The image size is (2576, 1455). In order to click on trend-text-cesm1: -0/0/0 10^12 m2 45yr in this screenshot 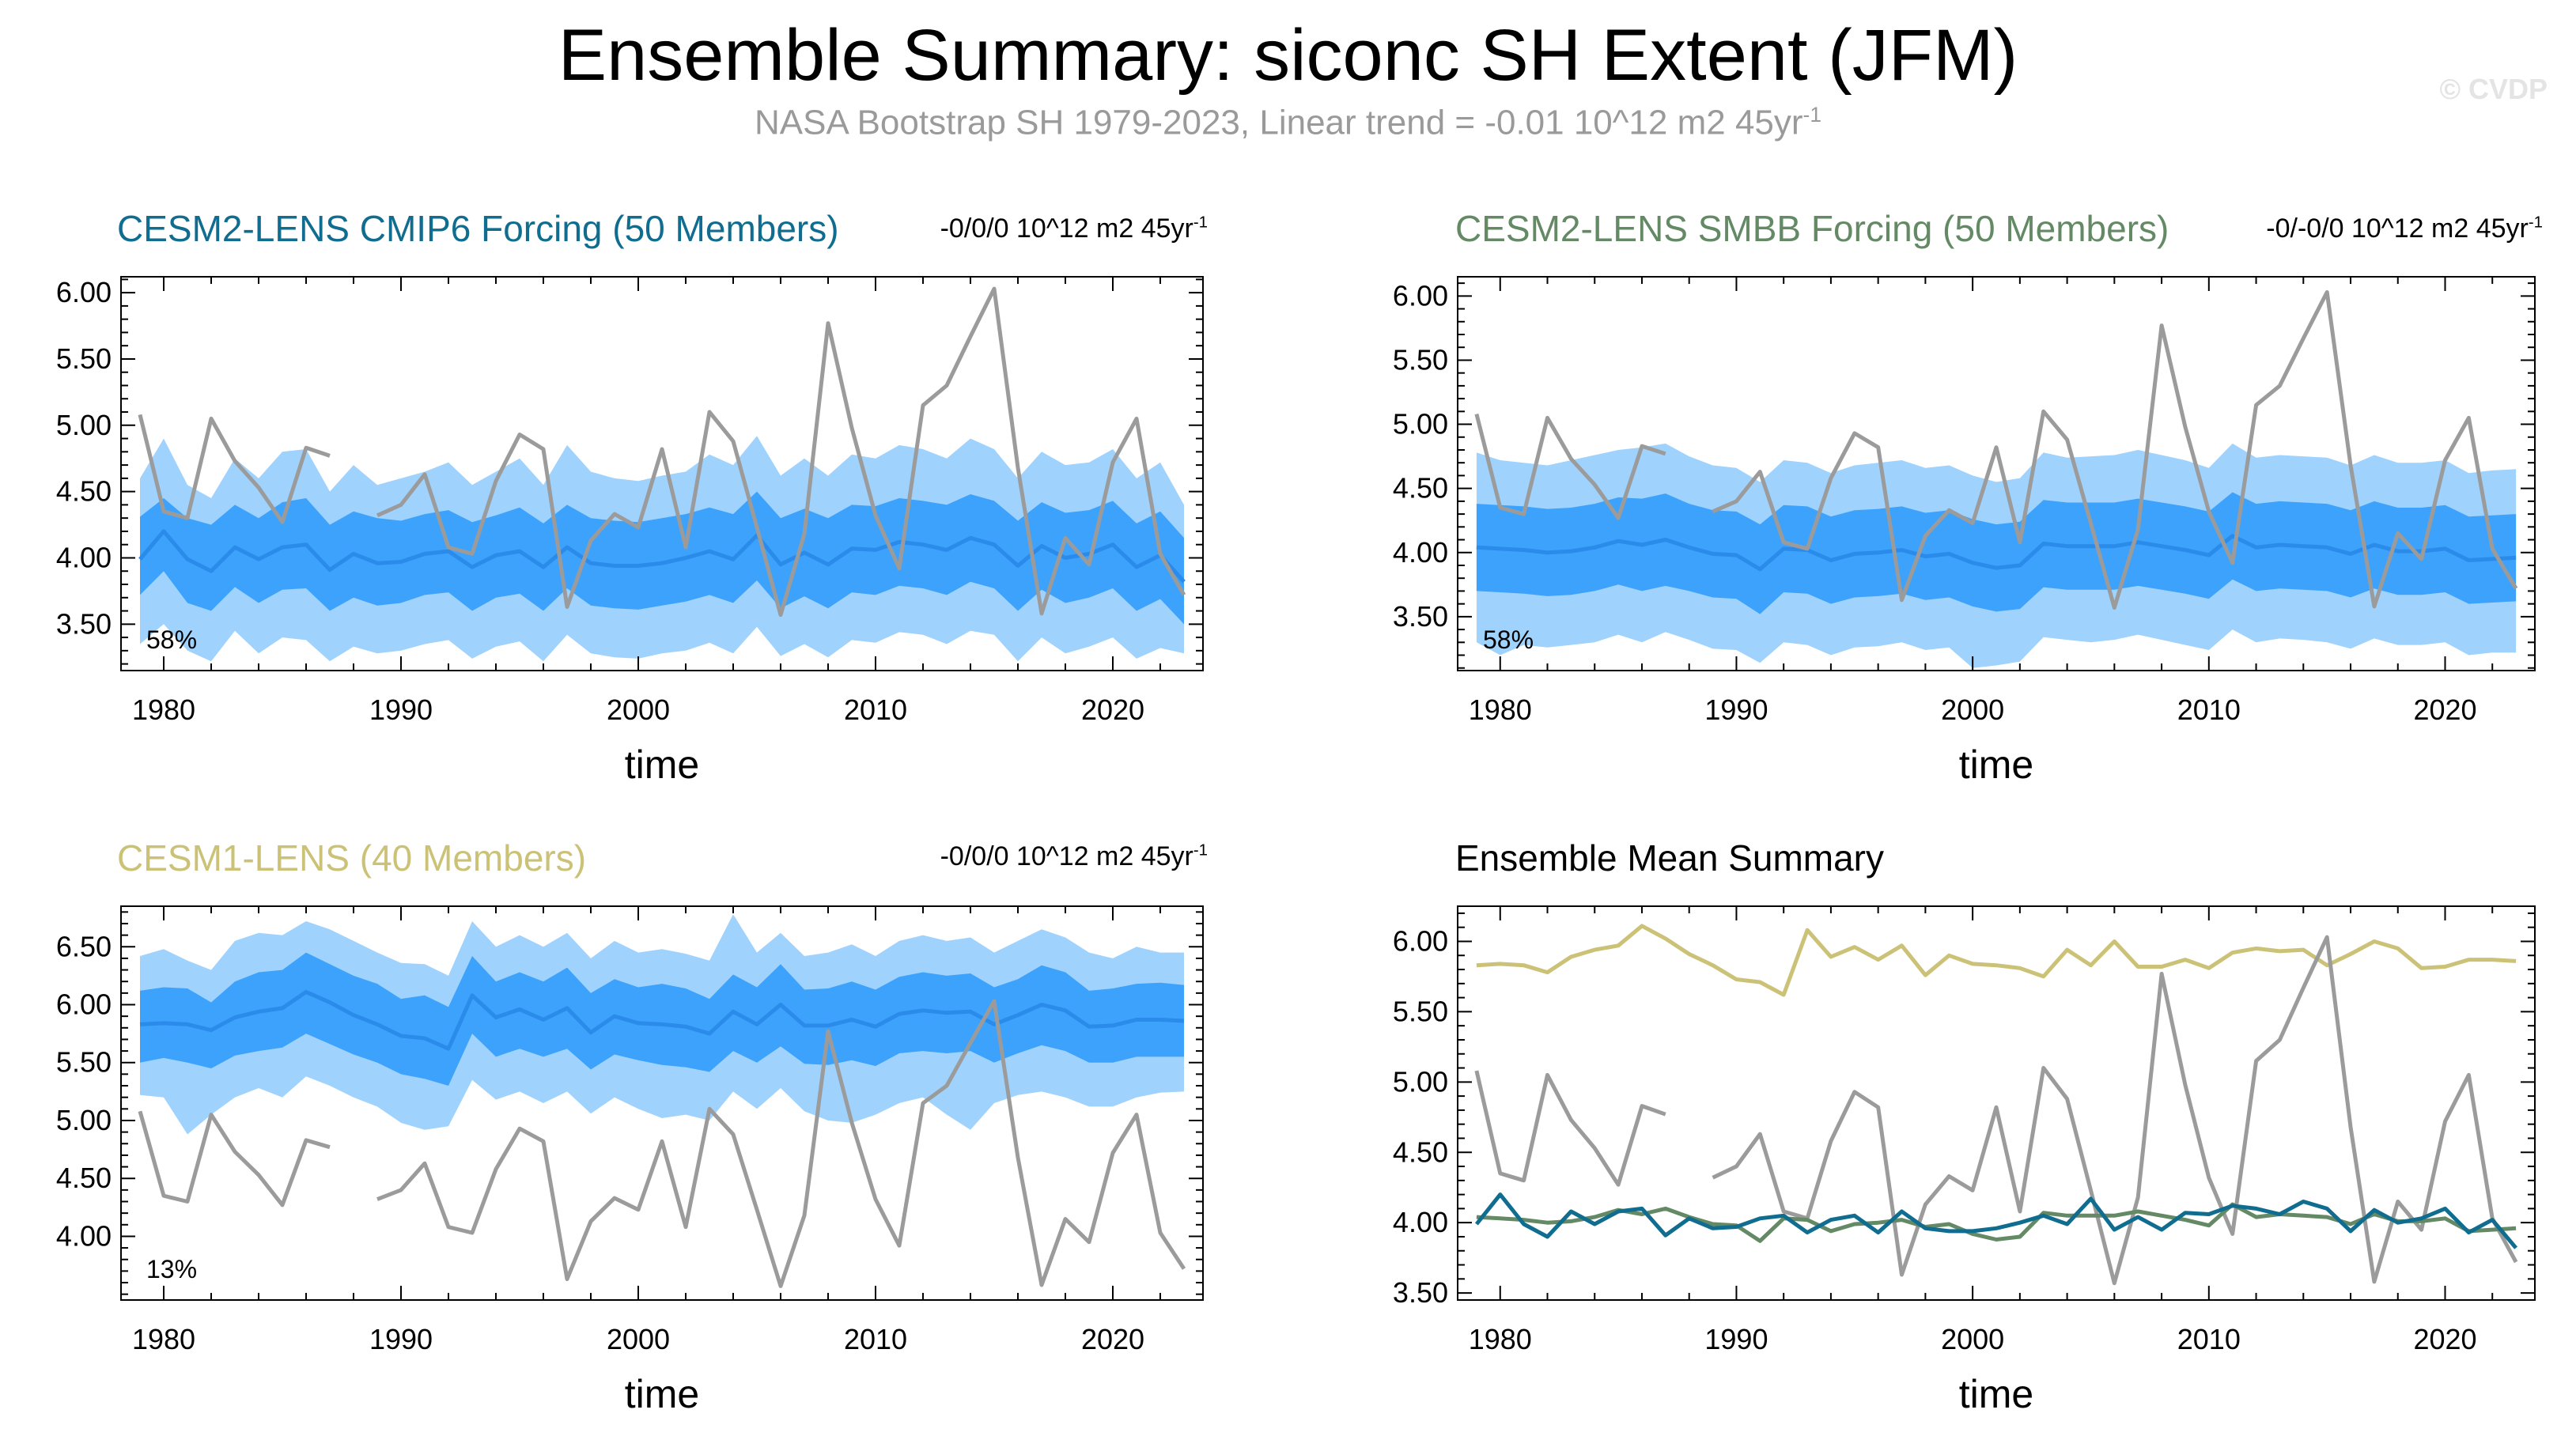, I will do `click(1067, 856)`.